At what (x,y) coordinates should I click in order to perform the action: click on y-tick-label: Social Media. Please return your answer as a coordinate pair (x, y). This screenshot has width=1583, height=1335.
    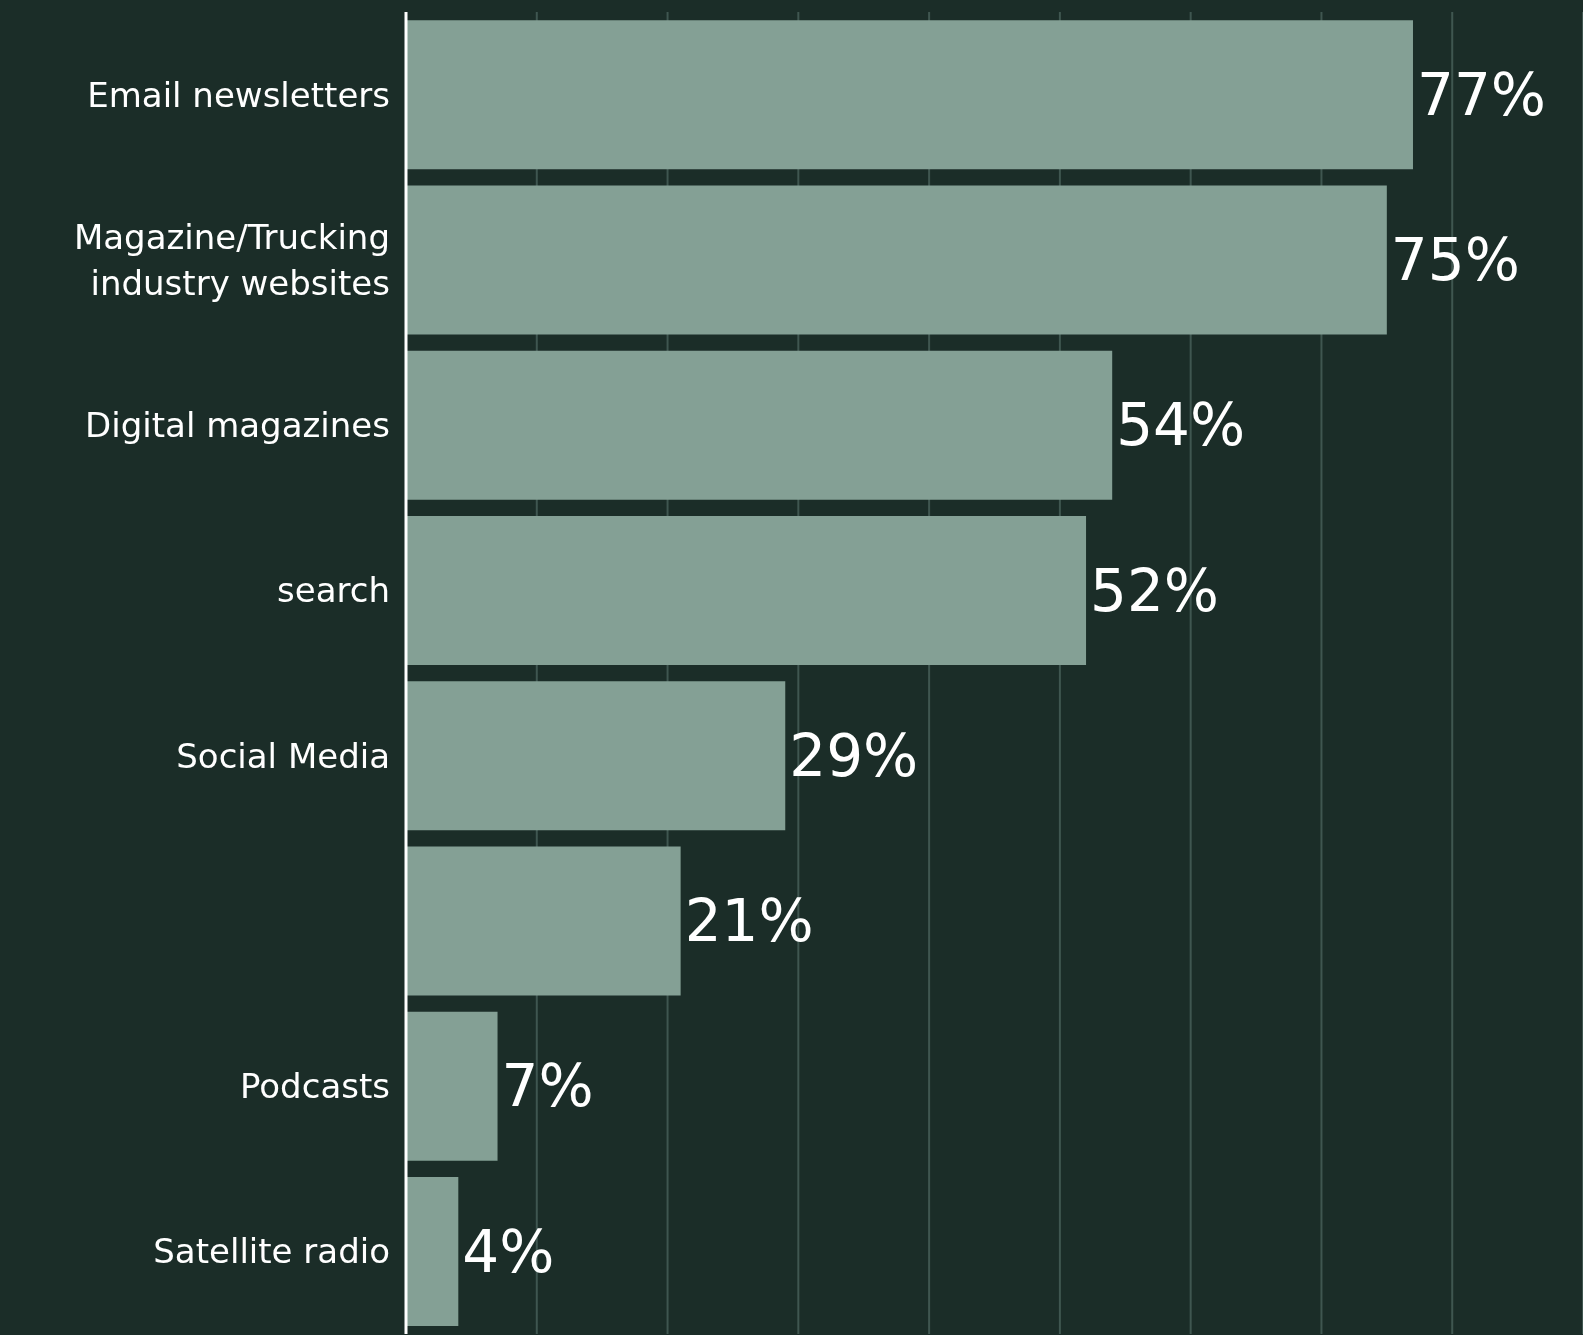
    Looking at the image, I should click on (283, 755).